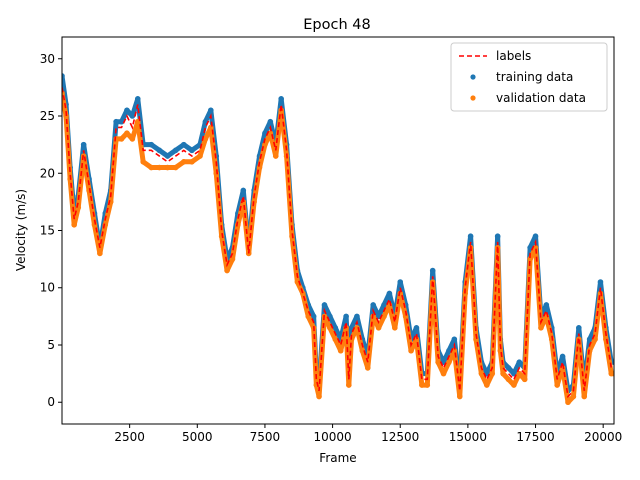 This screenshot has height=480, width=640. I want to click on legend-box, so click(529, 77).